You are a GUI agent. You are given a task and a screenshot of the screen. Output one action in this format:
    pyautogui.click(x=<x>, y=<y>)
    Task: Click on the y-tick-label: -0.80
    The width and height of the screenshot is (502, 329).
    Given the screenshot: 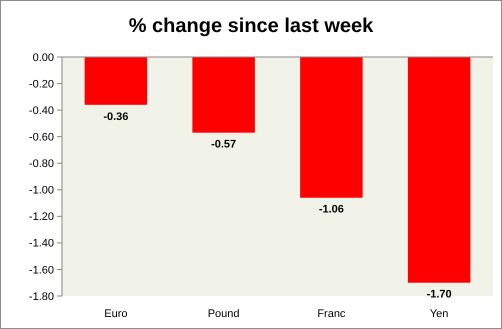 What is the action you would take?
    pyautogui.click(x=41, y=164)
    